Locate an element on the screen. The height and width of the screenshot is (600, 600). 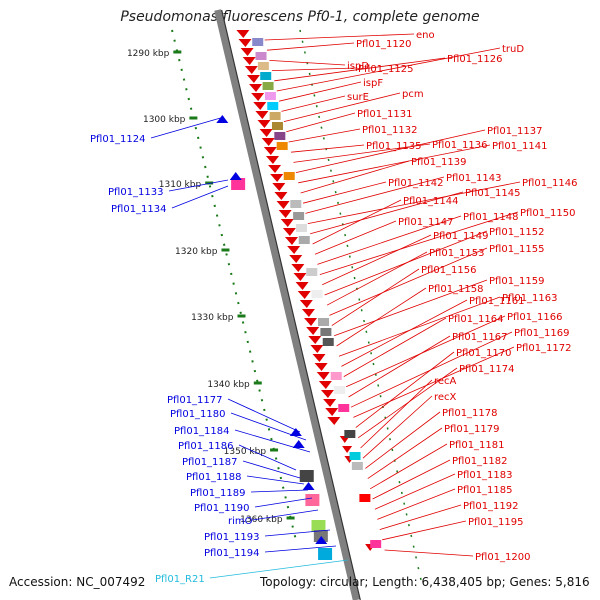
gene-label: Pfl01_1124 is located at coordinates (118, 139).